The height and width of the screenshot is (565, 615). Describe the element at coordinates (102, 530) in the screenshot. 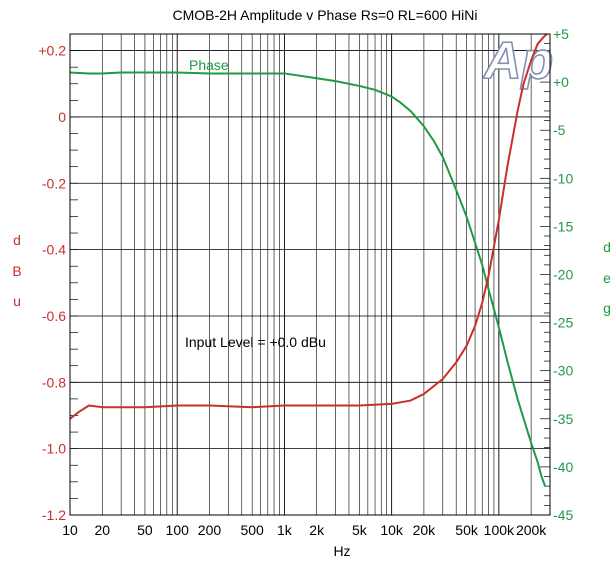

I see `x-tick-label: 20` at that location.